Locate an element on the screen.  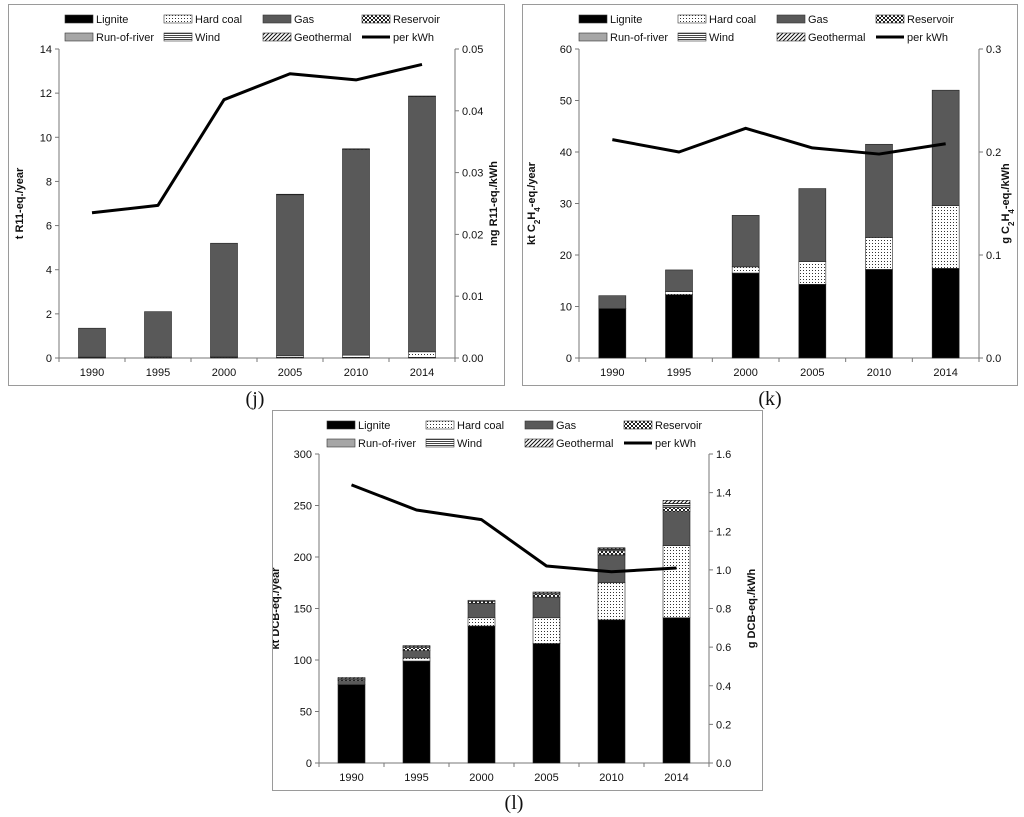
y-tick-label: 200 is located at coordinates (303, 558).